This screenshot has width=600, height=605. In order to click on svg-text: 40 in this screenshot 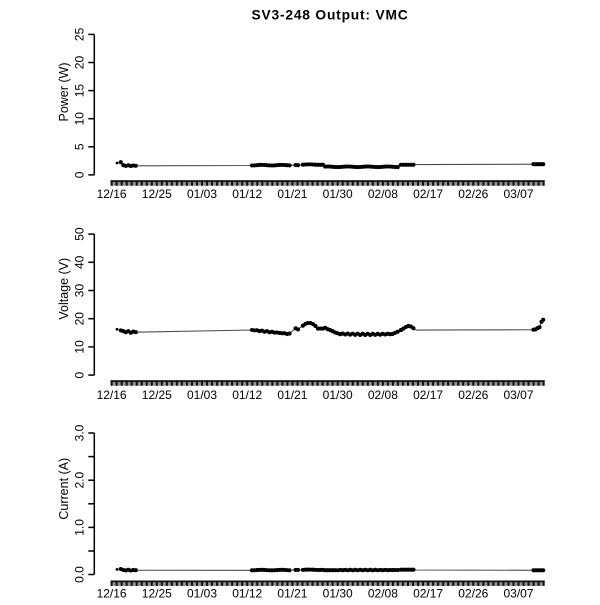, I will do `click(80, 262)`.